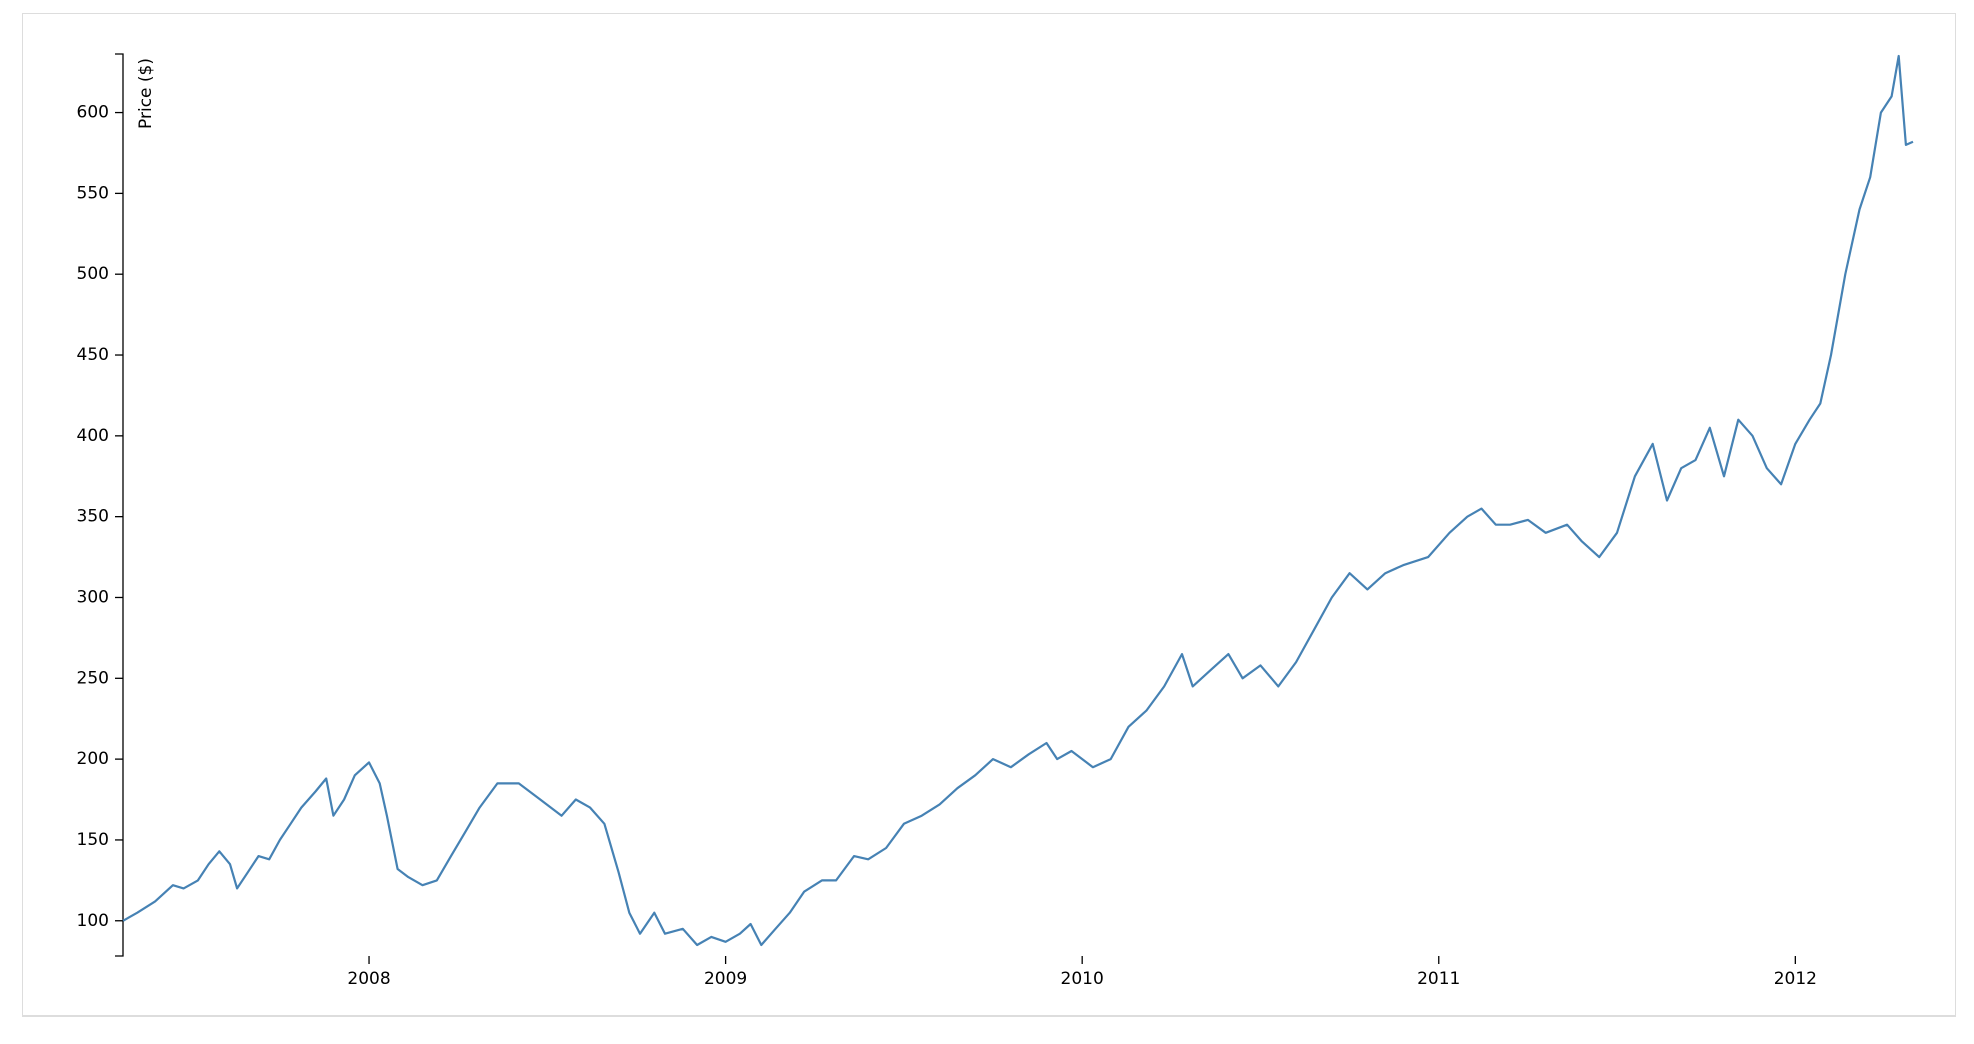 The image size is (1974, 1044). What do you see at coordinates (93, 274) in the screenshot?
I see `y-tick-label: 500` at bounding box center [93, 274].